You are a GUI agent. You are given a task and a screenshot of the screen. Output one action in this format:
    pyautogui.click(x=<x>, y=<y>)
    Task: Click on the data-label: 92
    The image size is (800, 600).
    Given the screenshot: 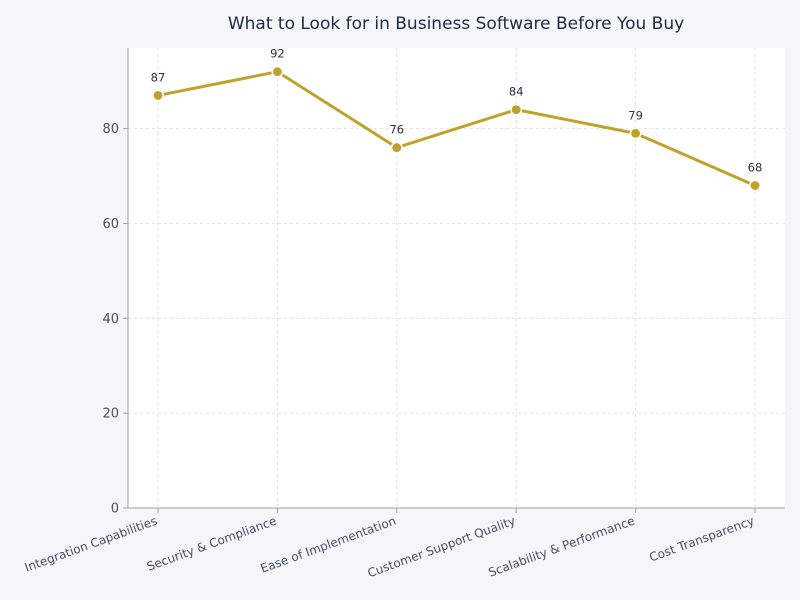 What is the action you would take?
    pyautogui.click(x=277, y=54)
    